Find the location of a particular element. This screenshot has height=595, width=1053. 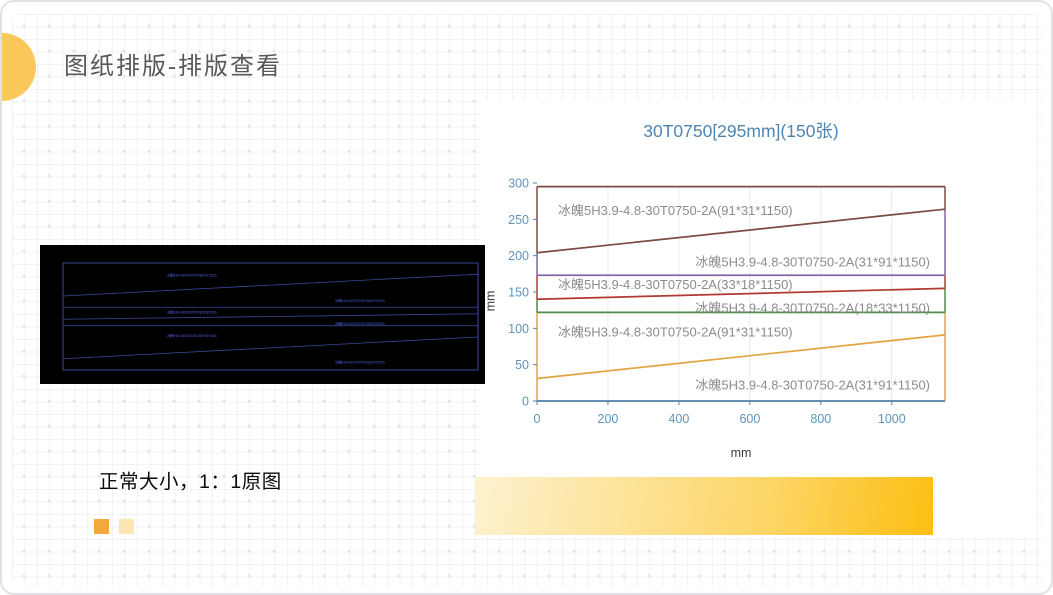

piece-label: 冰魄5H3.9-4.8-30T0750-2A(33*18*1150) is located at coordinates (675, 284).